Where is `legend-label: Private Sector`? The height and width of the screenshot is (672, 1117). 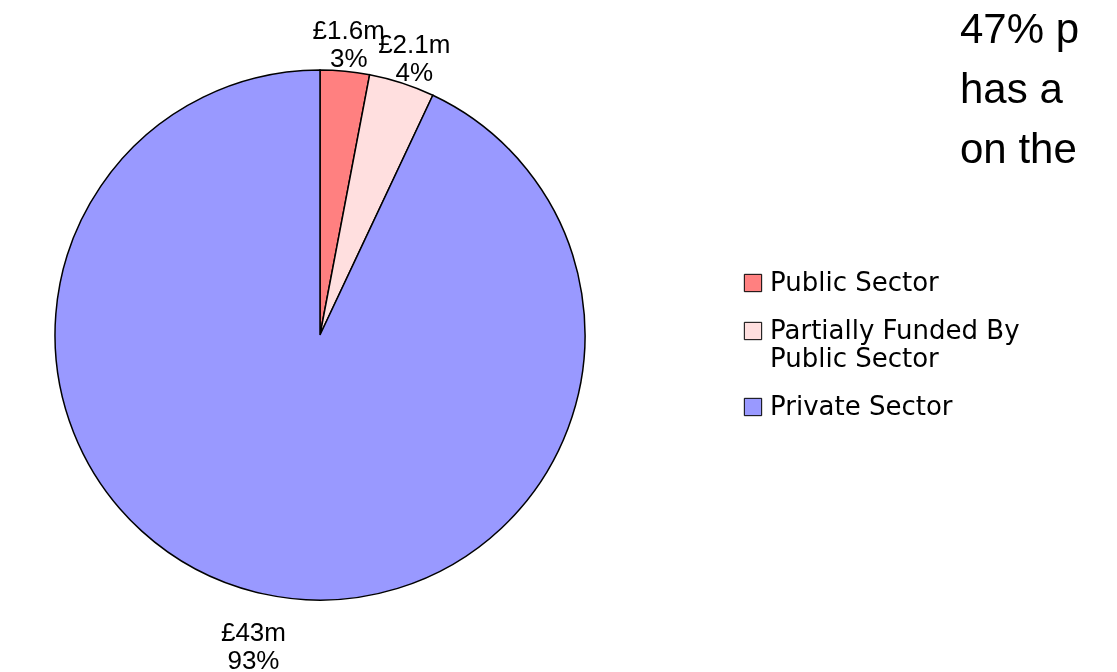
legend-label: Private Sector is located at coordinates (861, 406).